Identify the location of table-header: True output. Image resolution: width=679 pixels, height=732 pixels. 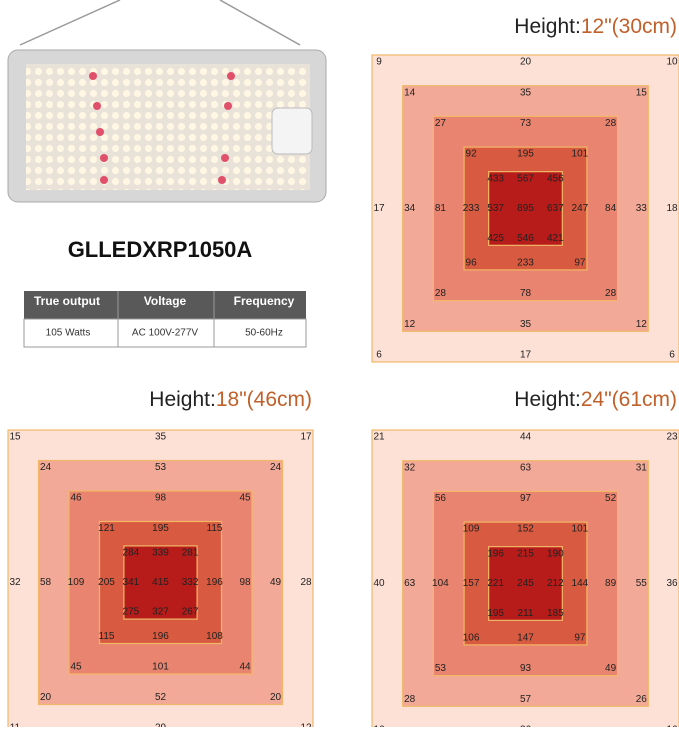
(67, 301).